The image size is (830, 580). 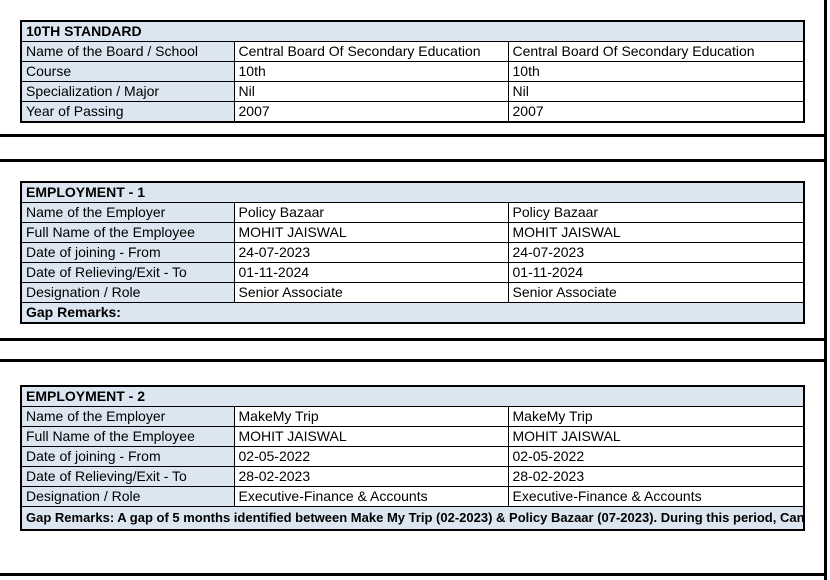 I want to click on section-title: EMPLOYMENT - 1, so click(x=412, y=192).